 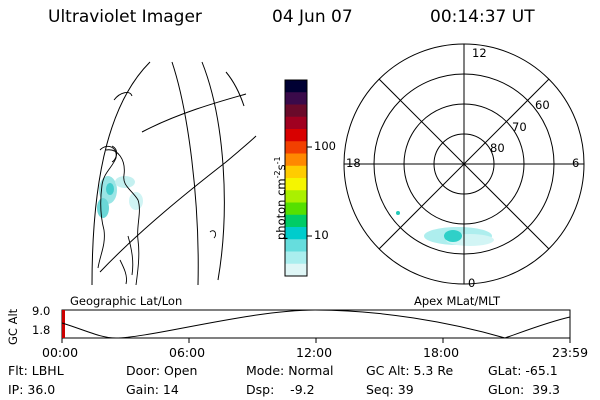 I want to click on apex-caption: Apex MLat/MLT, so click(x=457, y=301).